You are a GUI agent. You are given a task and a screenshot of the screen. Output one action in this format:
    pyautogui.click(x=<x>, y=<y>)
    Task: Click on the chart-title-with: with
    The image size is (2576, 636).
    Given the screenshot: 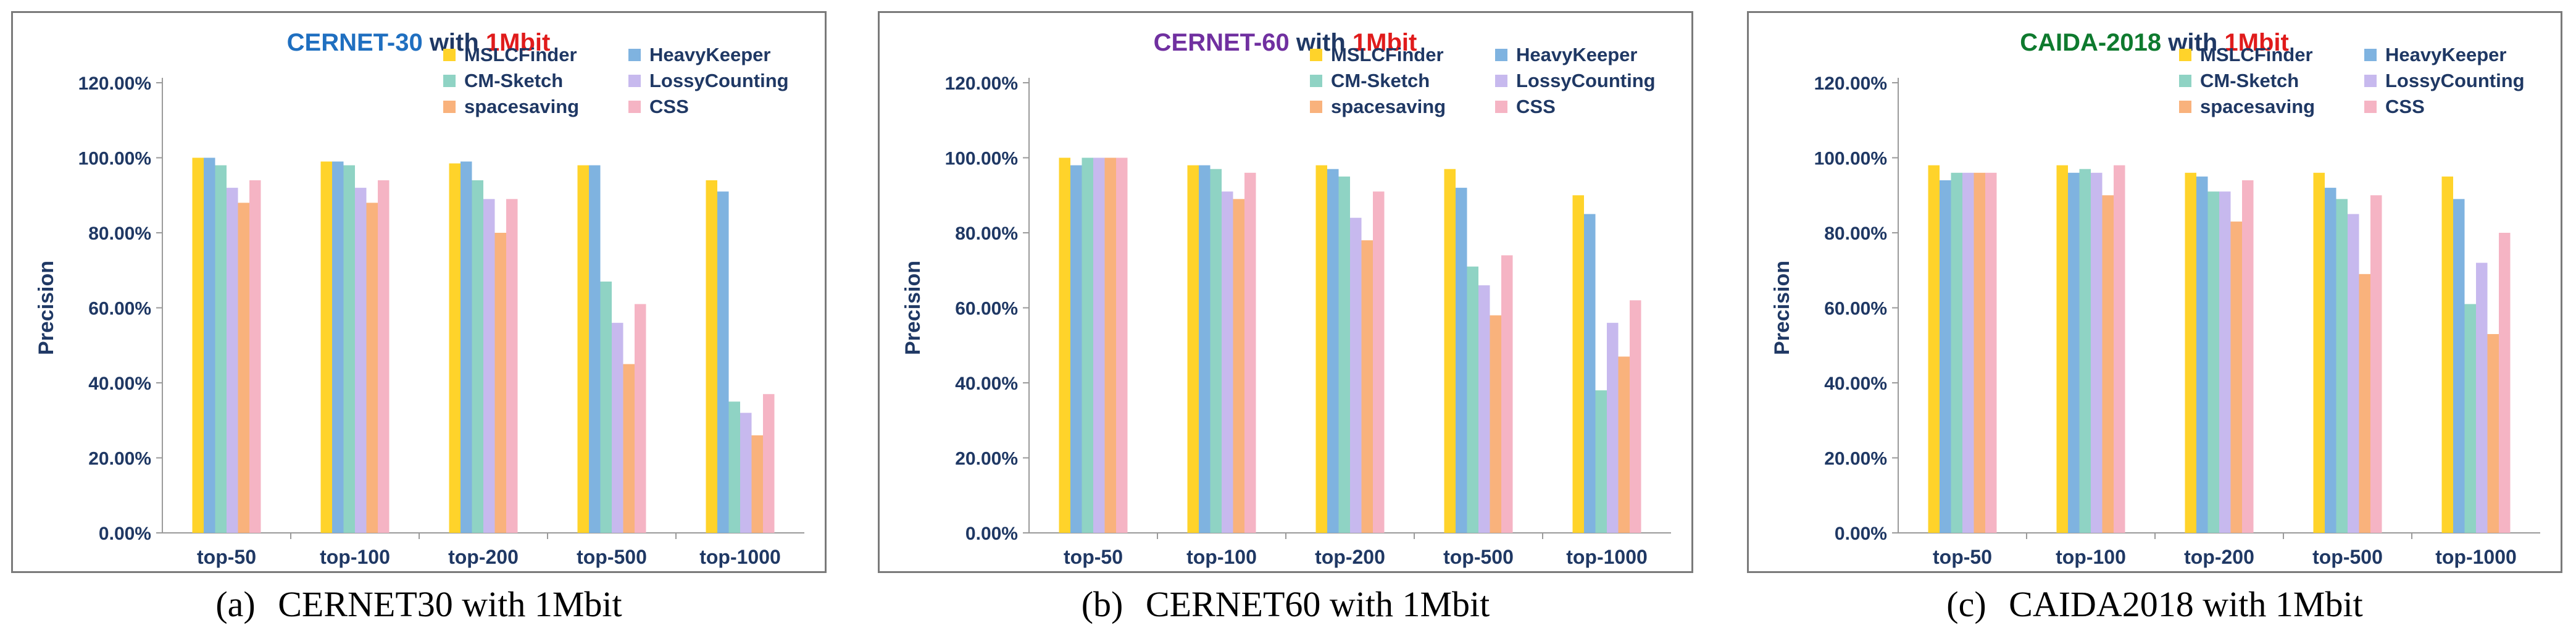 What is the action you would take?
    pyautogui.click(x=2192, y=42)
    